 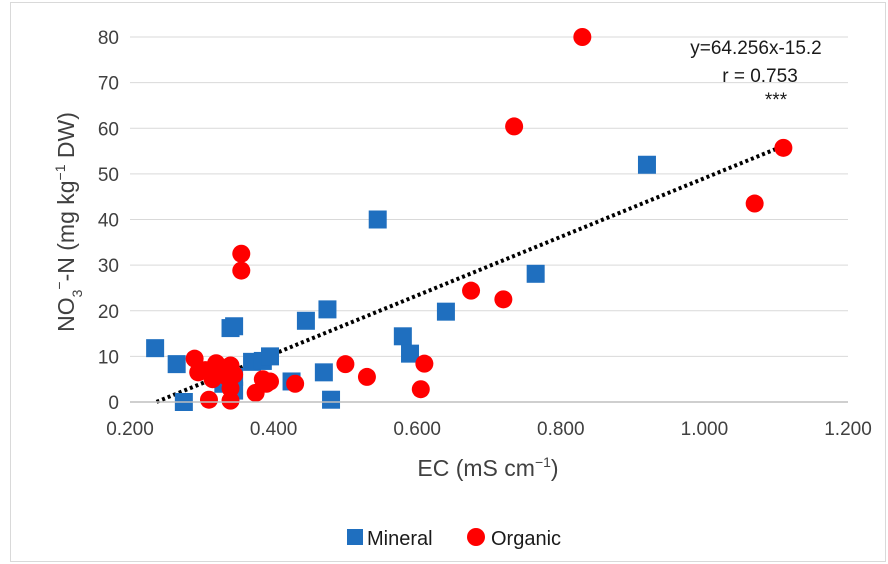 I want to click on y-tick-label: 40, so click(x=108, y=221).